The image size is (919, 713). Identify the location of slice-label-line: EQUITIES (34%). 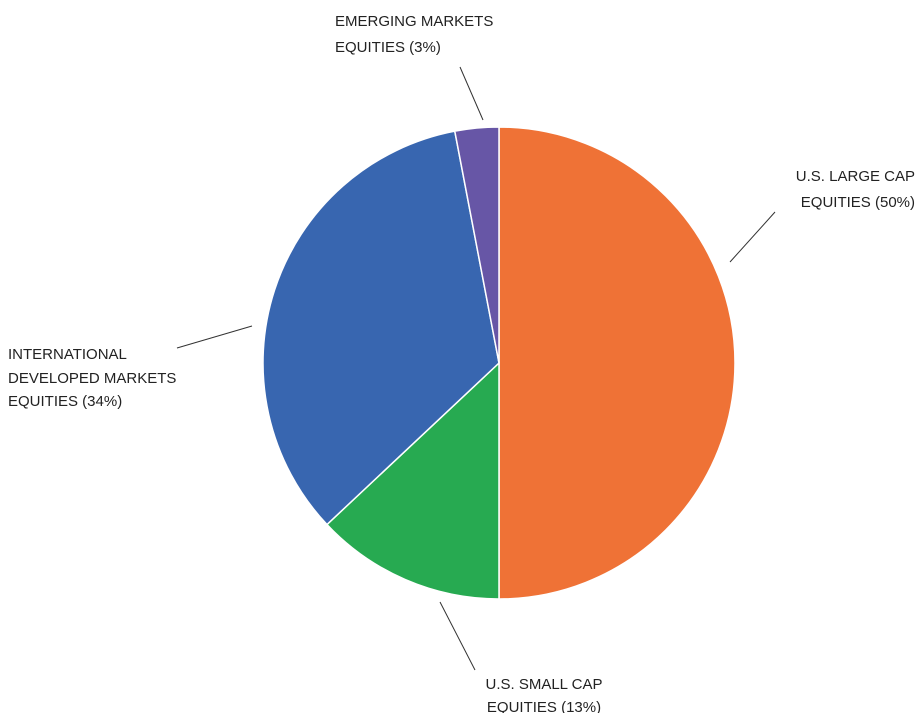
(65, 401).